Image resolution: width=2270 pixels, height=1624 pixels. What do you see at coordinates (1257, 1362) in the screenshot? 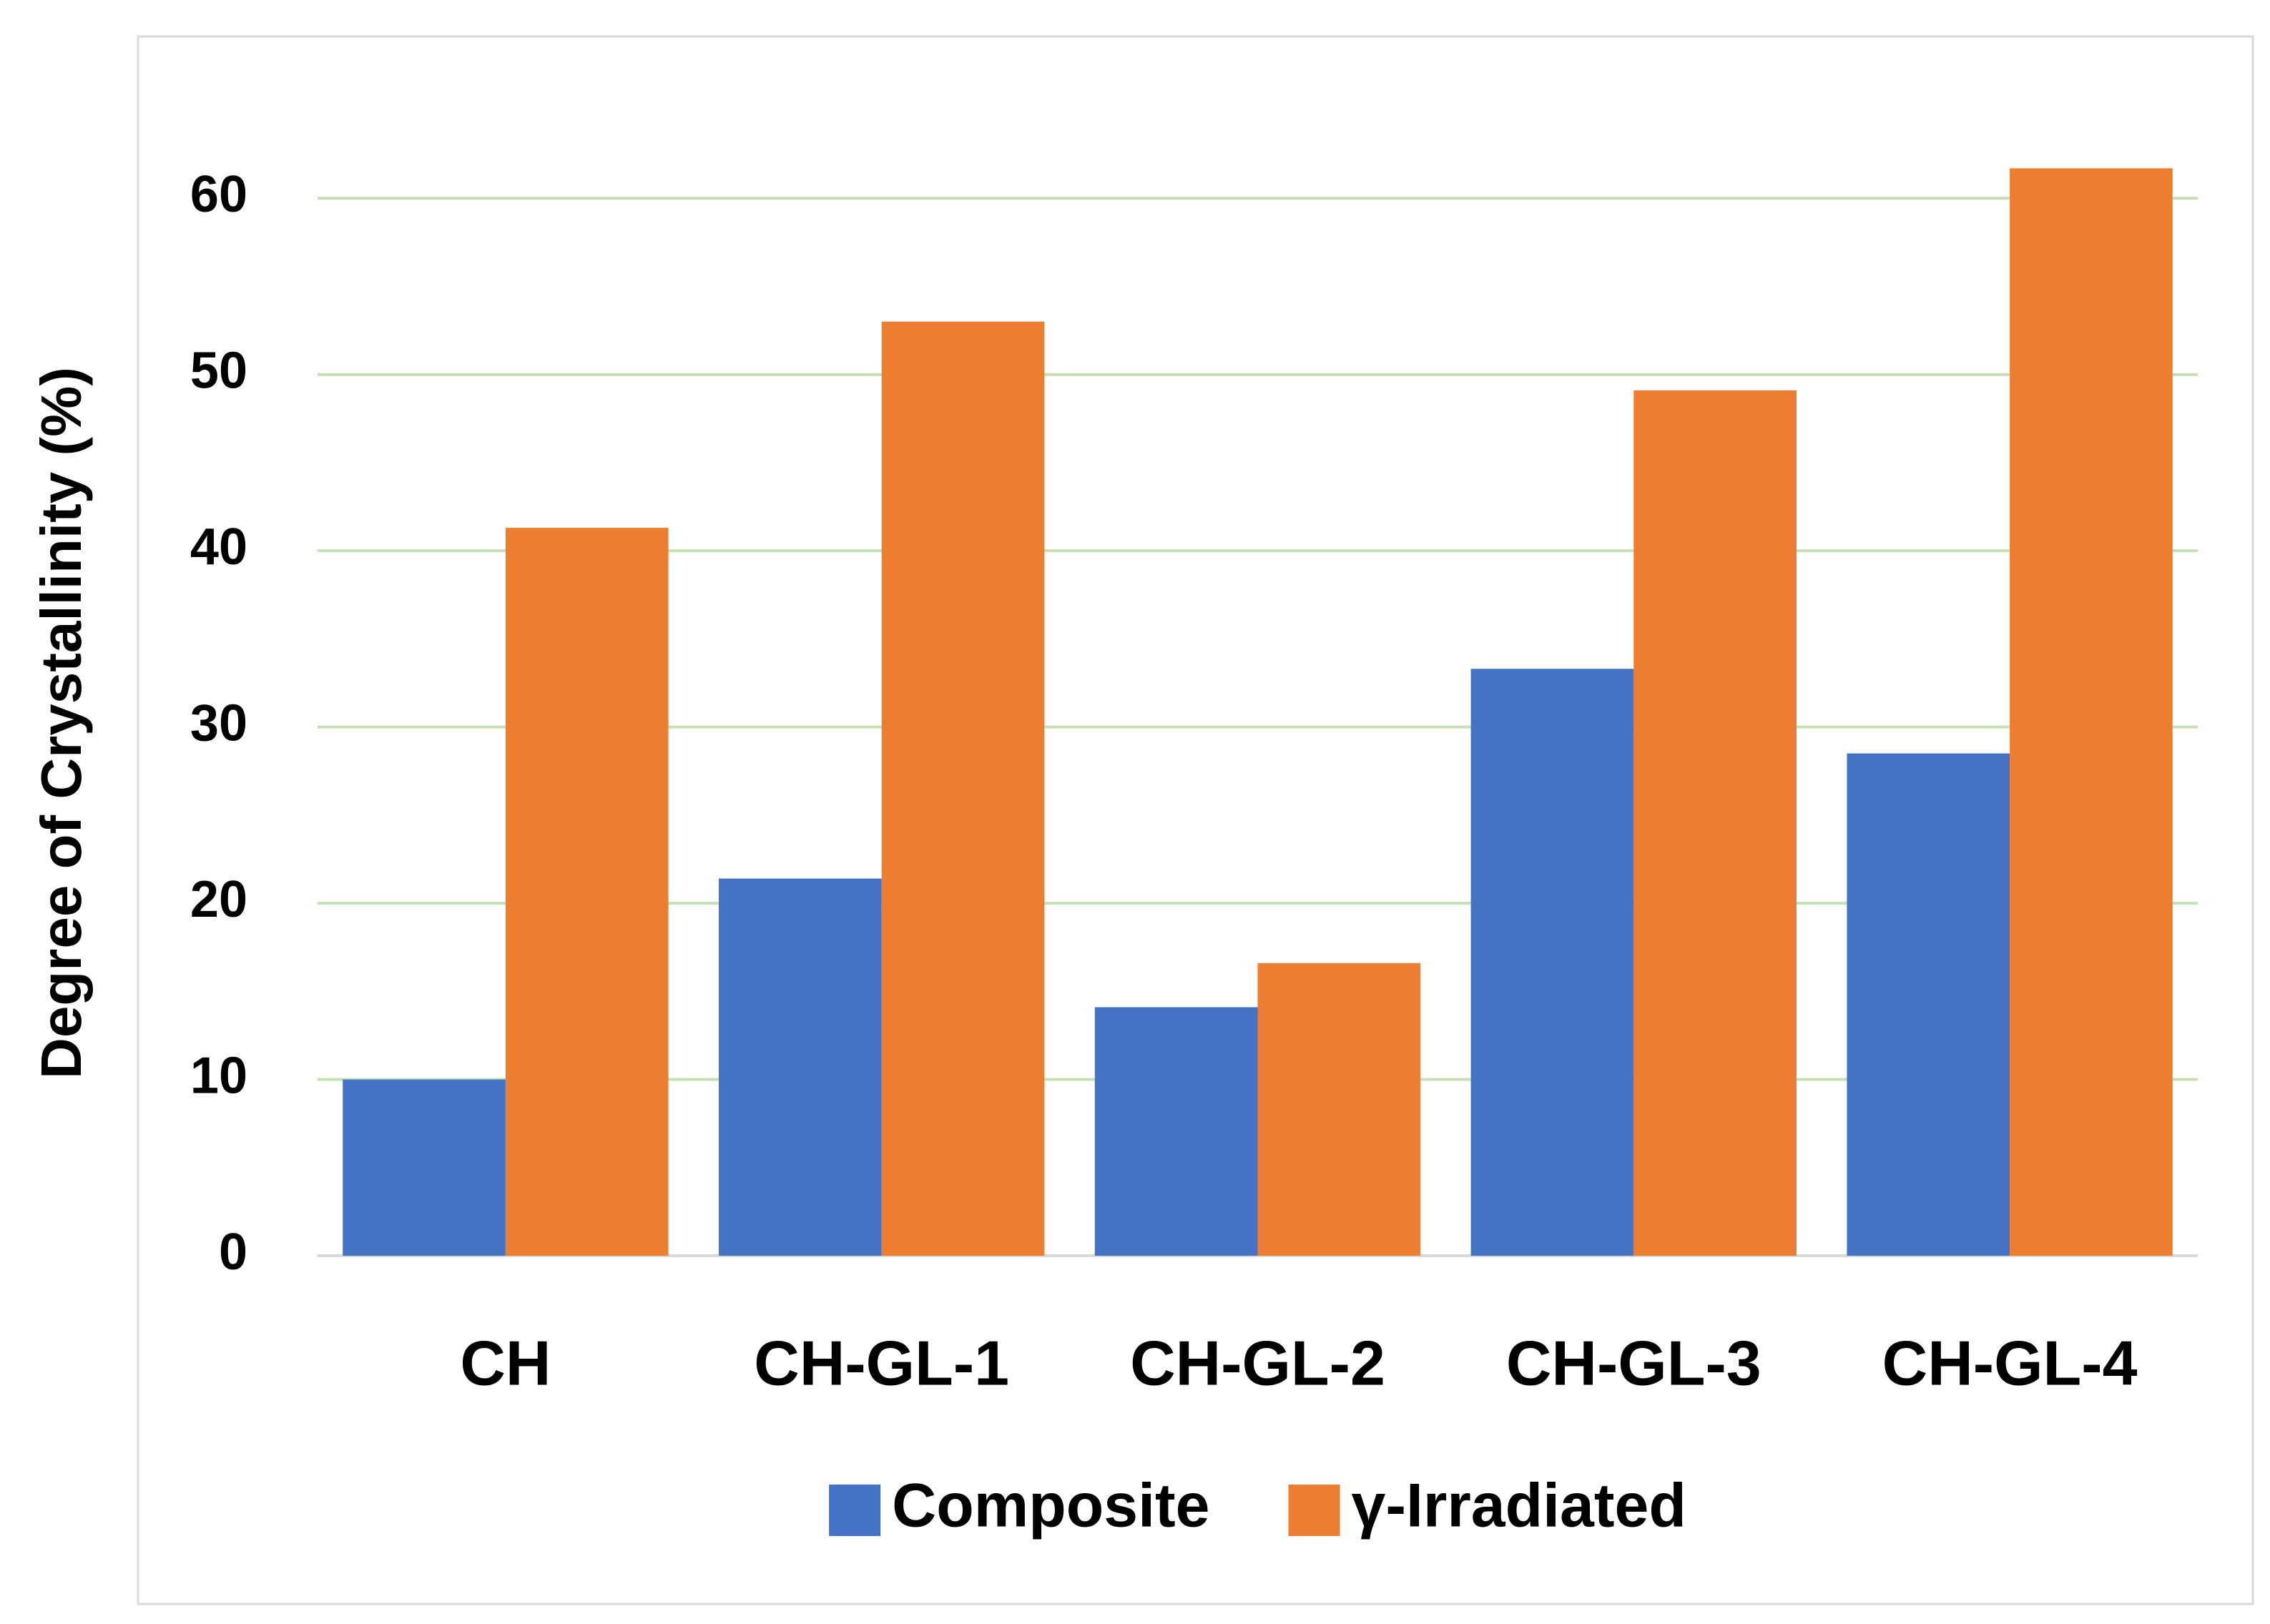
I see `x-tick-label: CH-GL-2` at bounding box center [1257, 1362].